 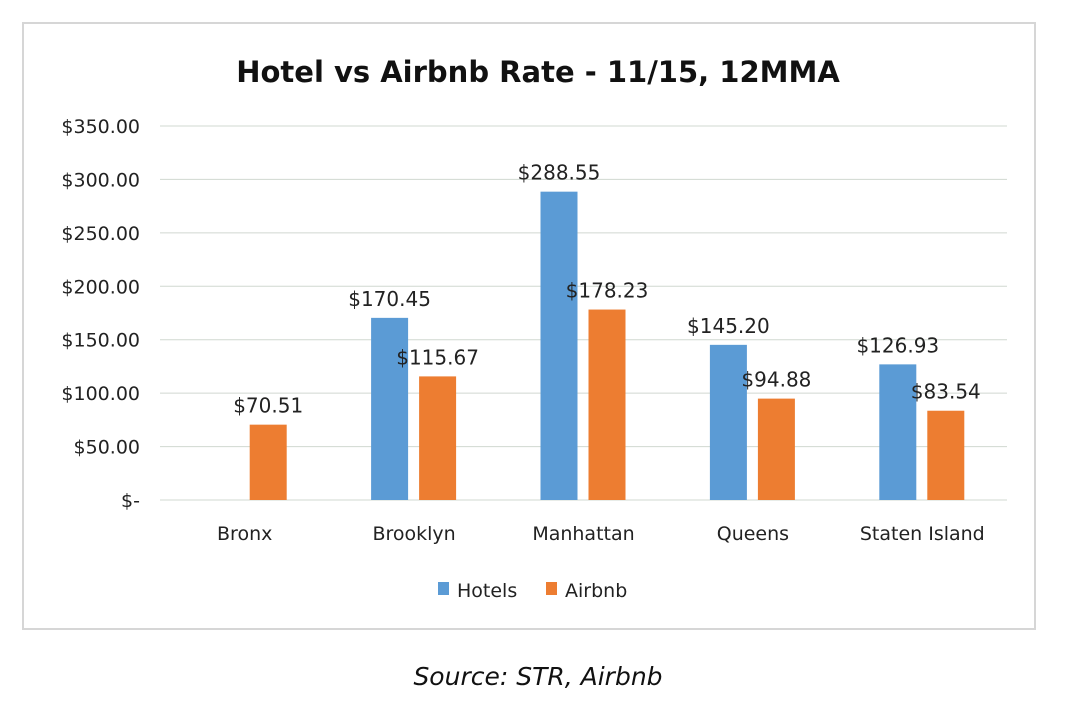 I want to click on chart-title: Hotel vs Airbnb Rate - 11/15, 12MMA, so click(x=538, y=72).